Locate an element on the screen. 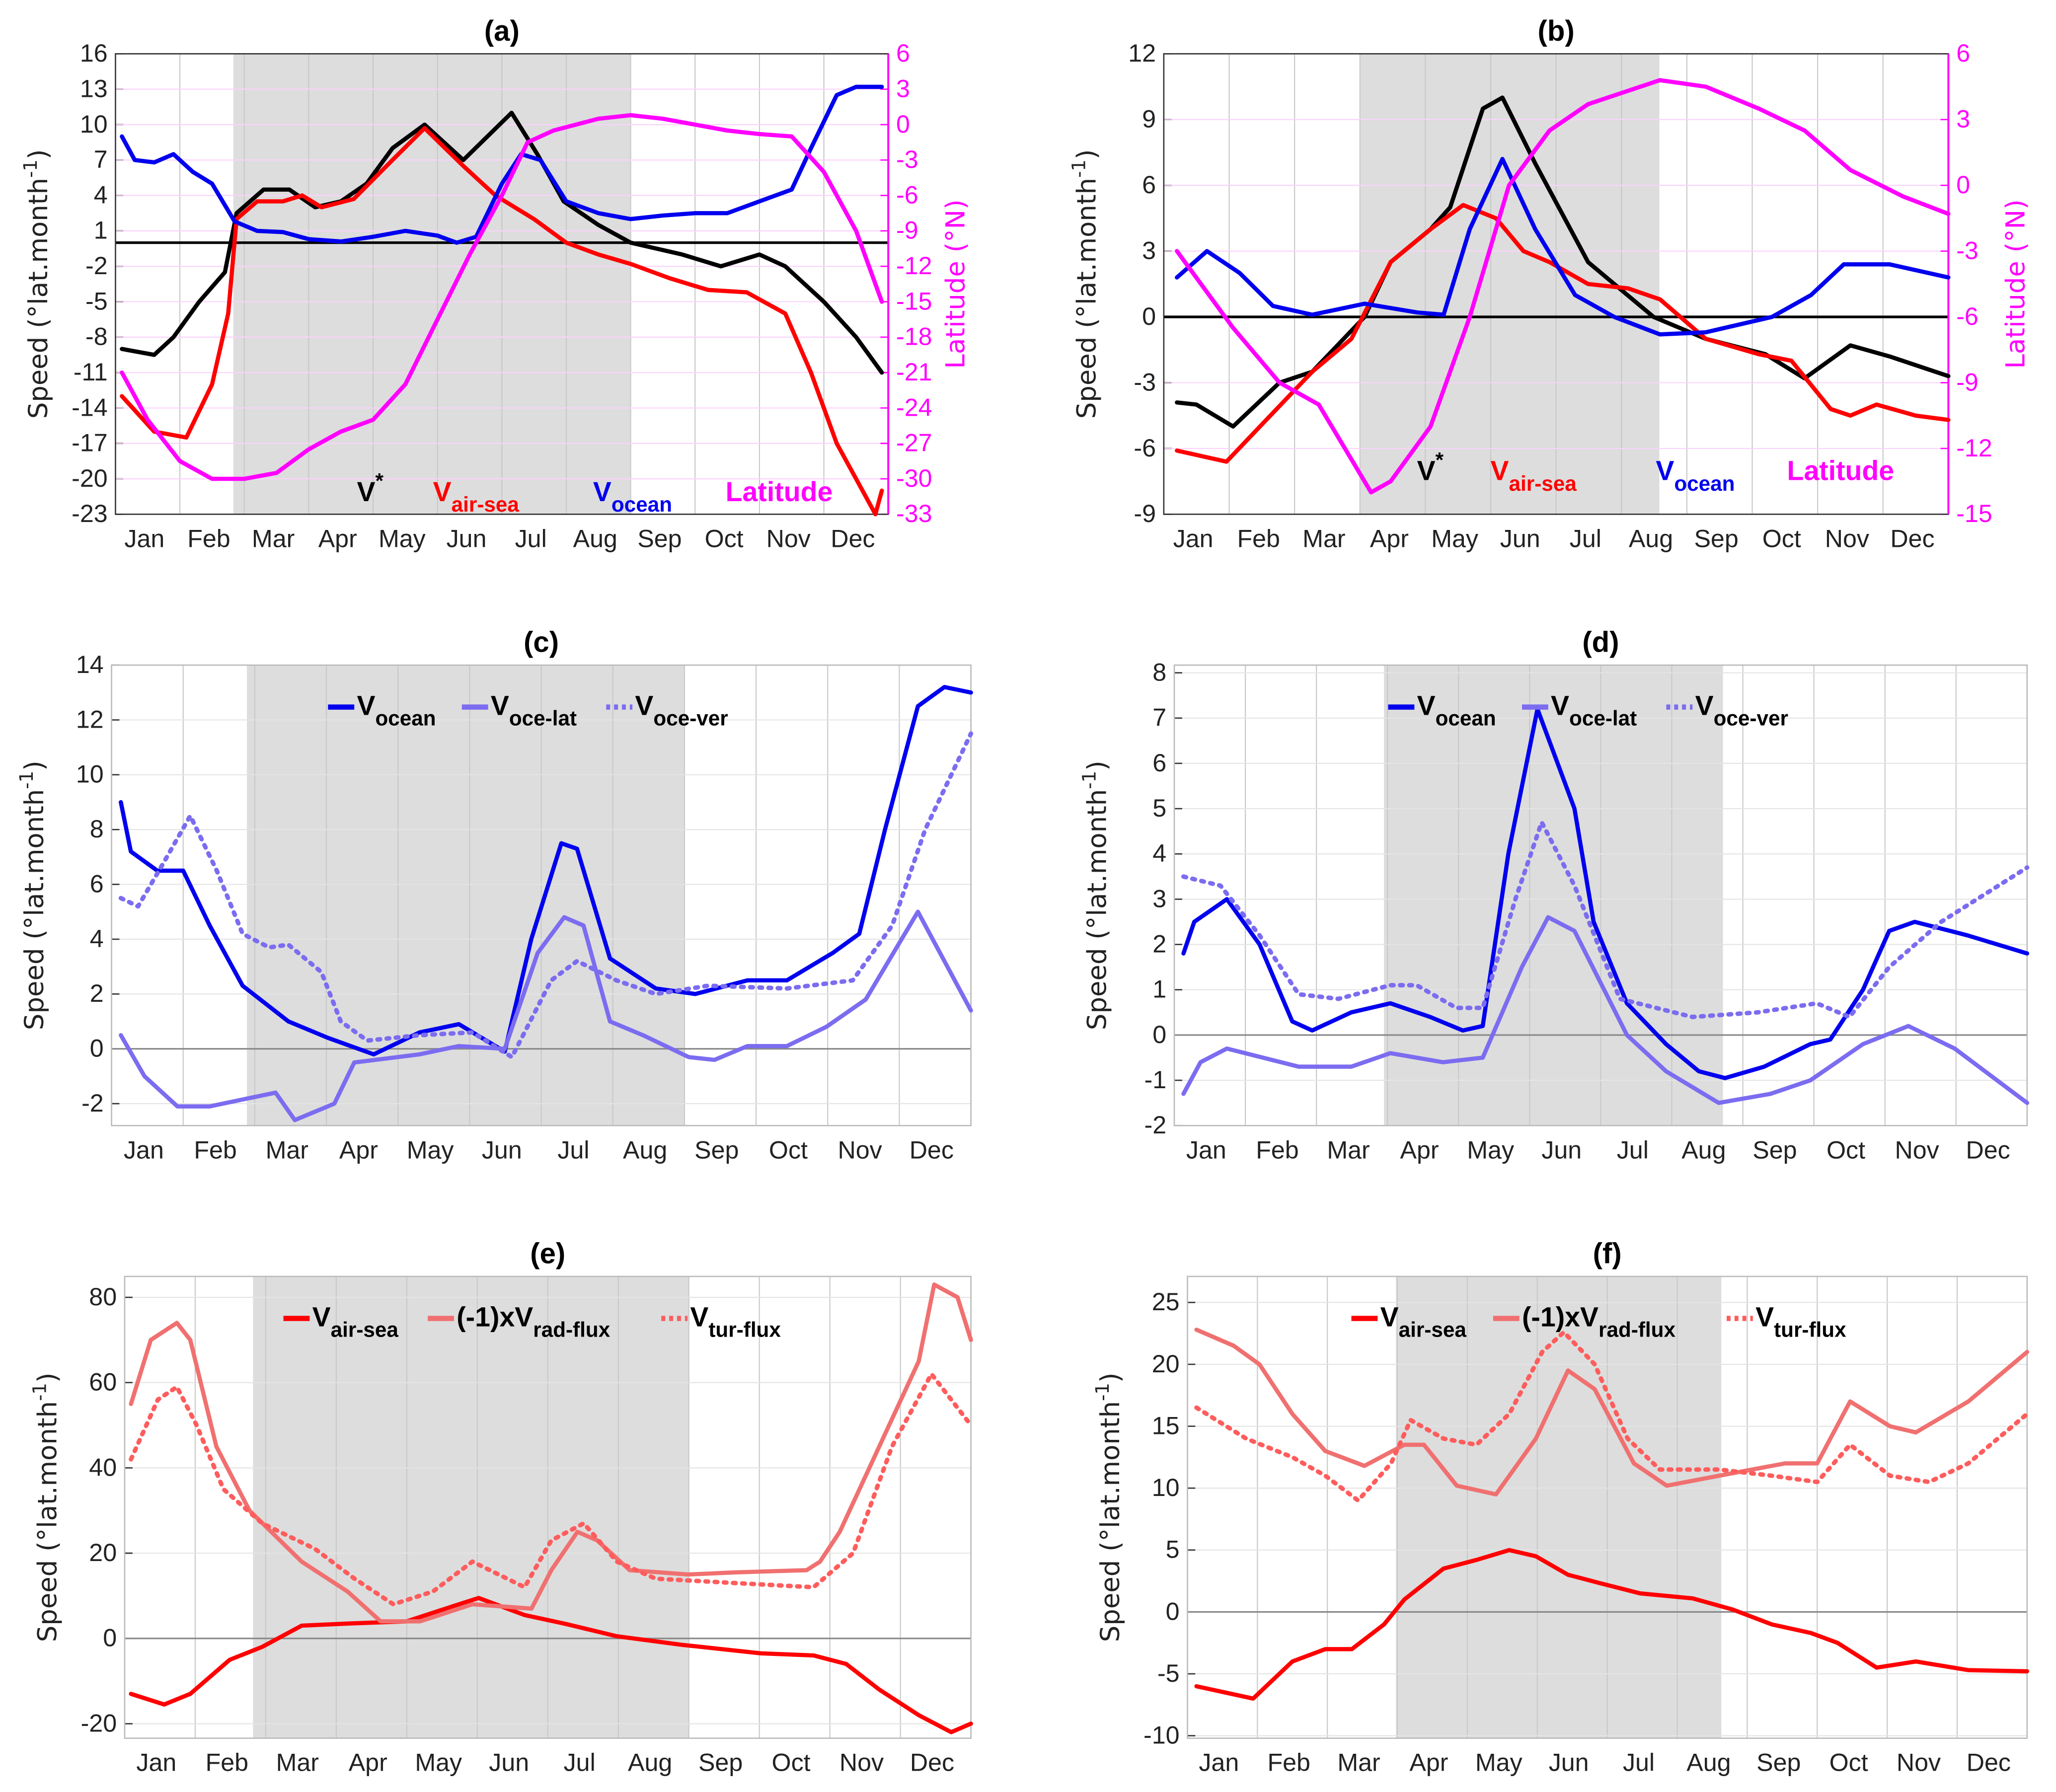 The width and height of the screenshot is (2056, 1792). x-tick-label: Apr is located at coordinates (1389, 538).